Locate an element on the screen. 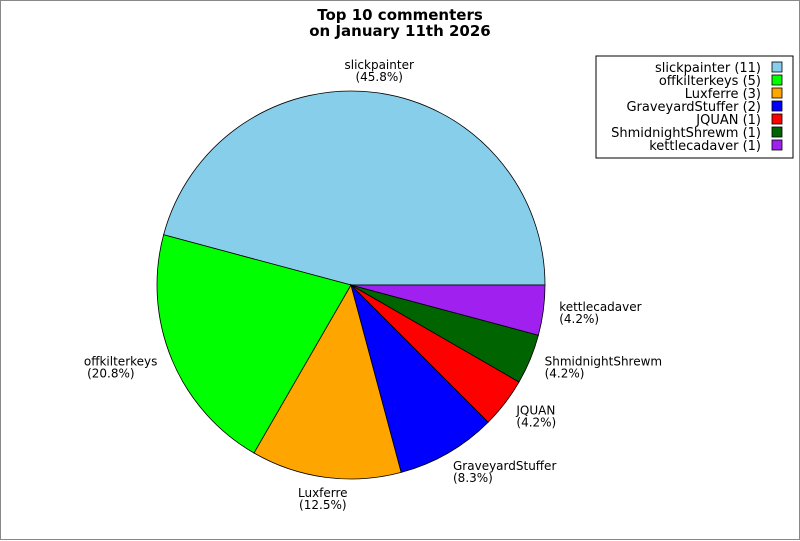 This screenshot has width=800, height=541. slice-label-name: JQUAN is located at coordinates (535, 411).